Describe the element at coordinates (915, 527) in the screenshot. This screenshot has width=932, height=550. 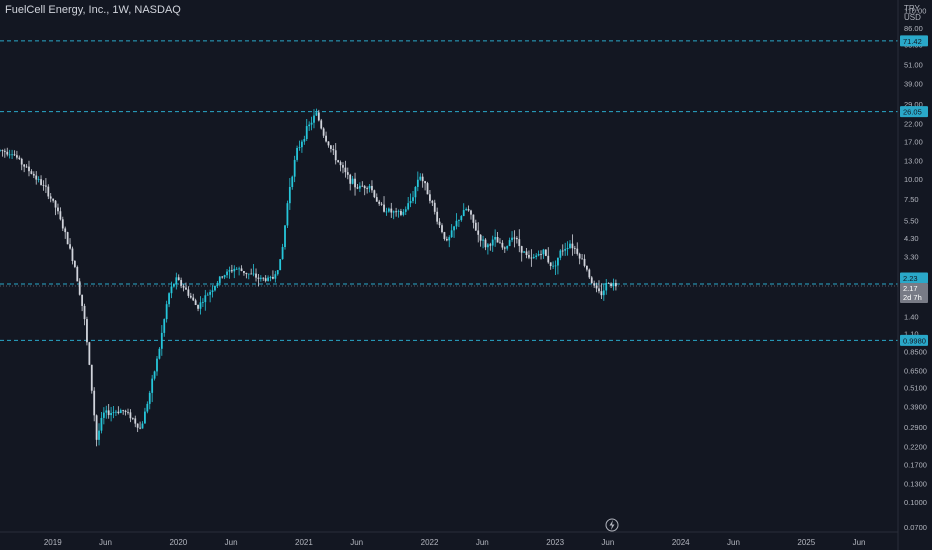
I see `y-tick-label: 0.0700` at that location.